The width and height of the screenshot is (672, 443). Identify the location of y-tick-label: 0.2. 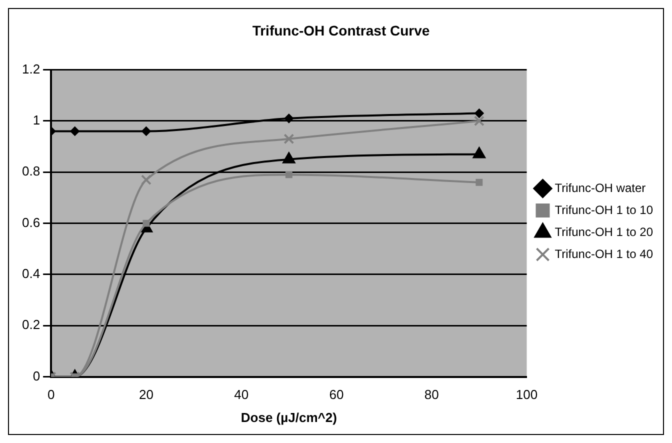
(31, 324).